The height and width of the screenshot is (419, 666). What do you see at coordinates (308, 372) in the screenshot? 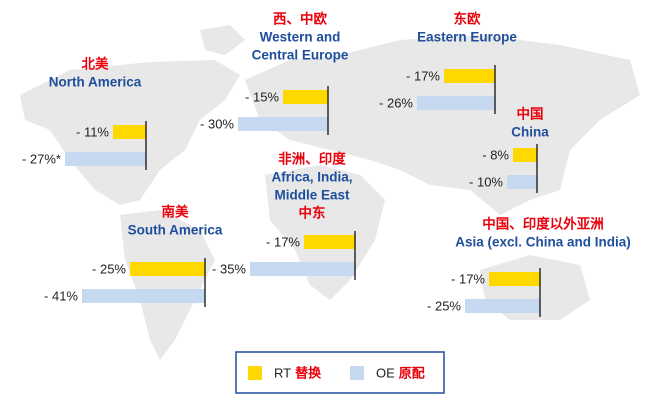
I see `legend-label-cn: 替换` at bounding box center [308, 372].